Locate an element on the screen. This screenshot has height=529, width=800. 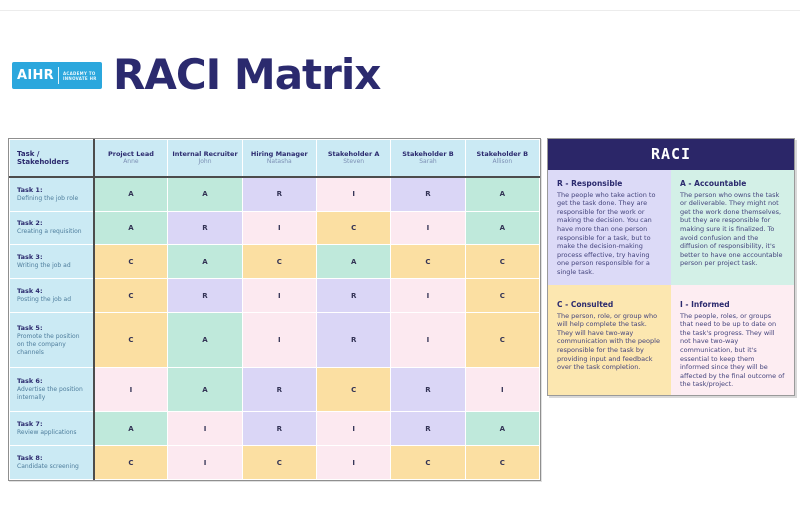
task-label-cell: Task 1: Defining the job role is located at coordinates (52, 194).